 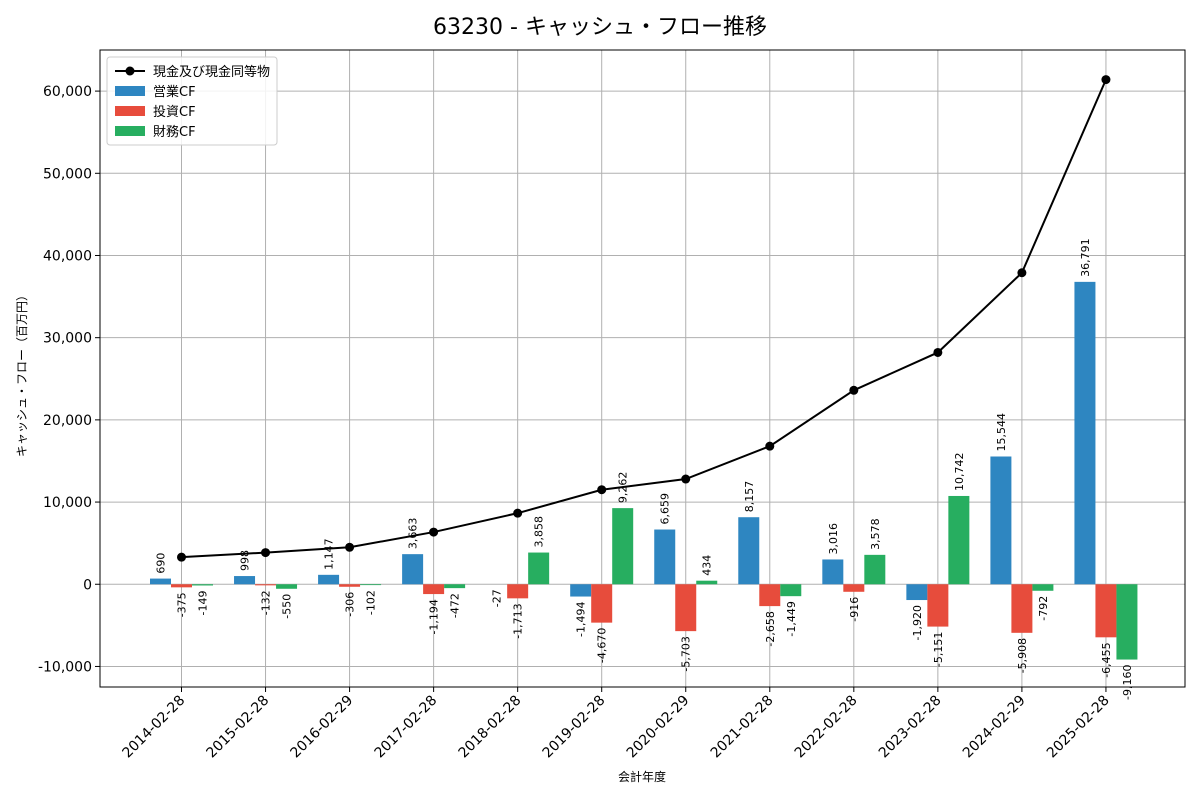 I want to click on bar-value-label: -6,455, so click(x=1106, y=659).